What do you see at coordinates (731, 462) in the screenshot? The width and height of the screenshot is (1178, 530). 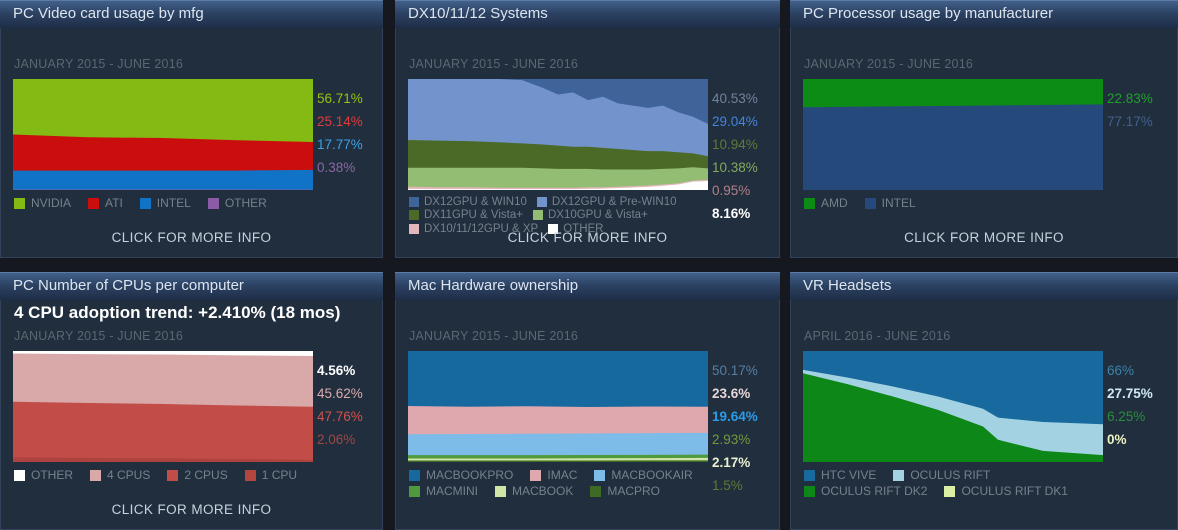 I see `percent-label: 2.17%` at bounding box center [731, 462].